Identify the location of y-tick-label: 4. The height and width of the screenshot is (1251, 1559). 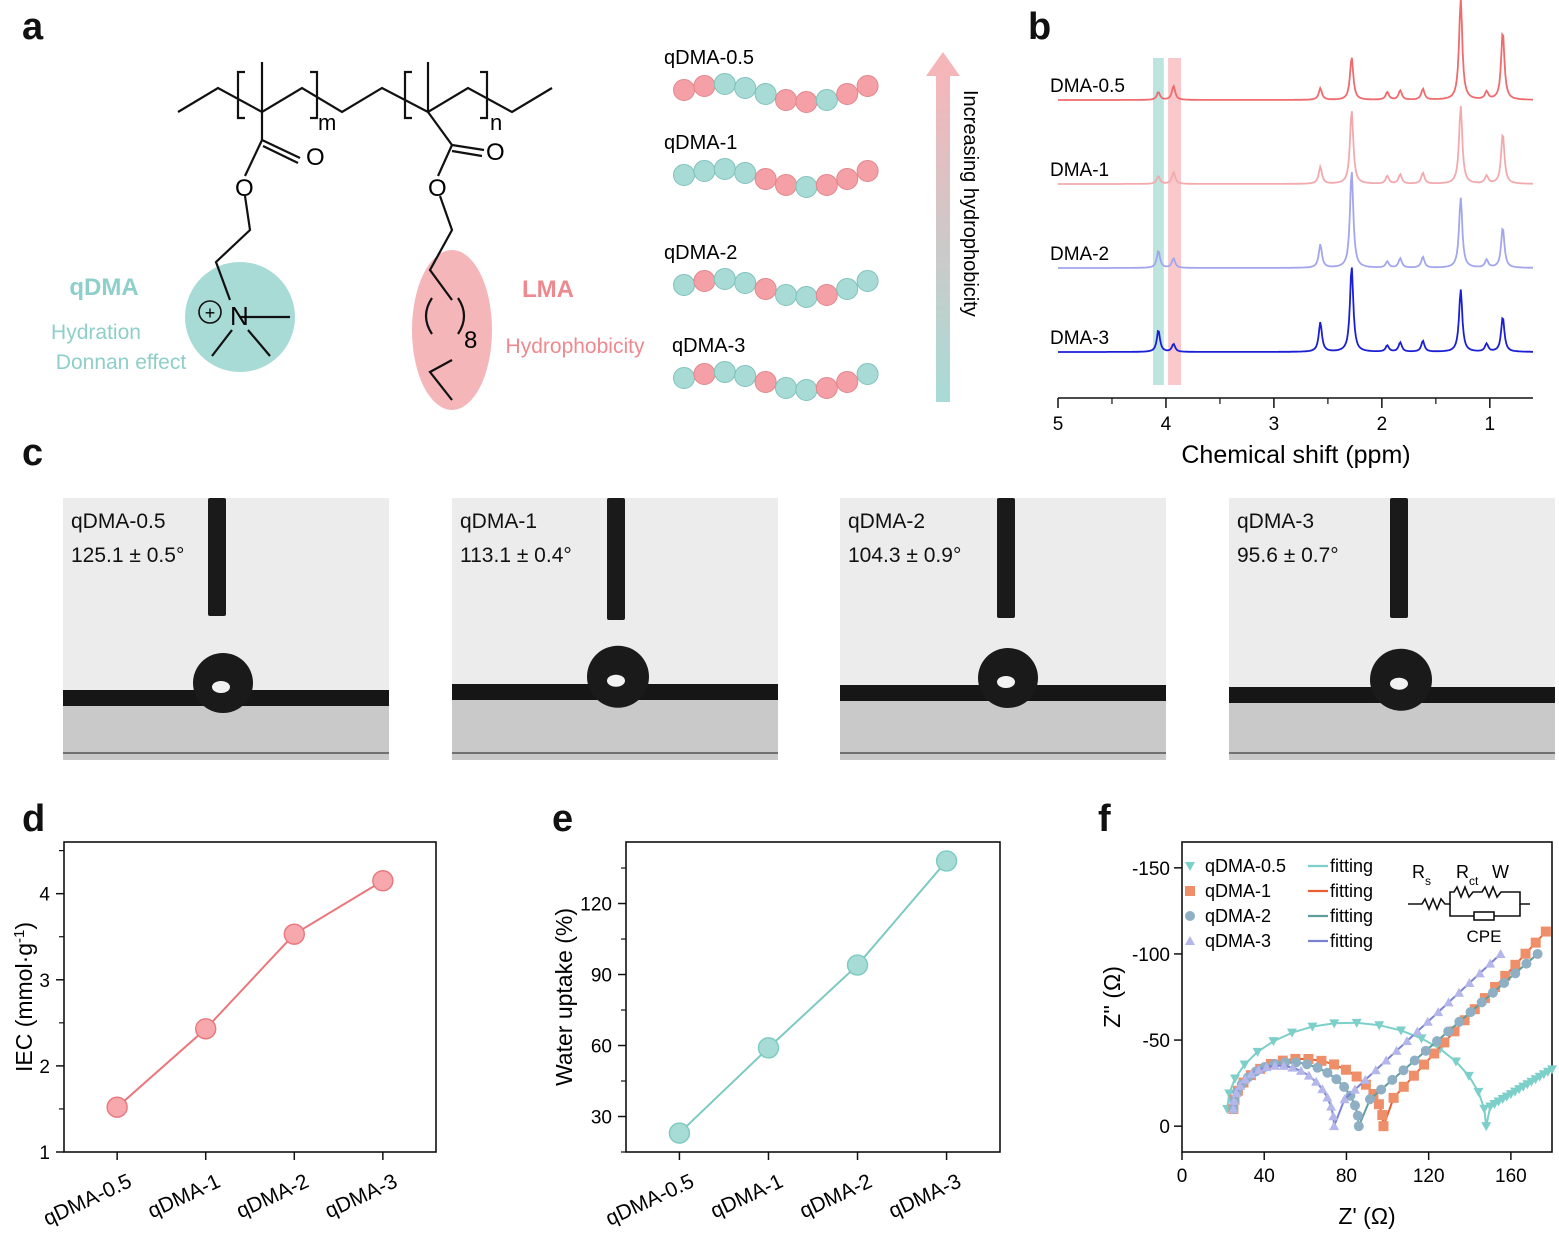
(44, 895).